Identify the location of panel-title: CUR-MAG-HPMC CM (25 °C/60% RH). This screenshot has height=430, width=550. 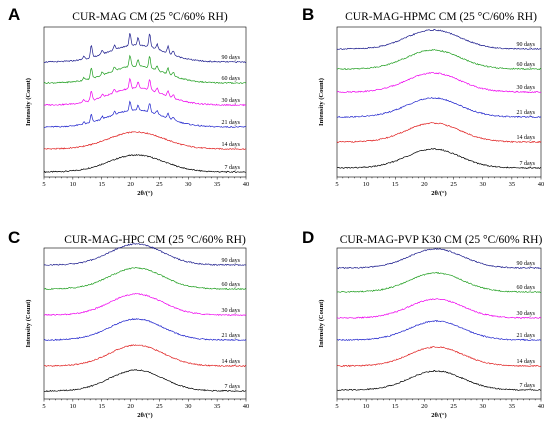
(441, 17).